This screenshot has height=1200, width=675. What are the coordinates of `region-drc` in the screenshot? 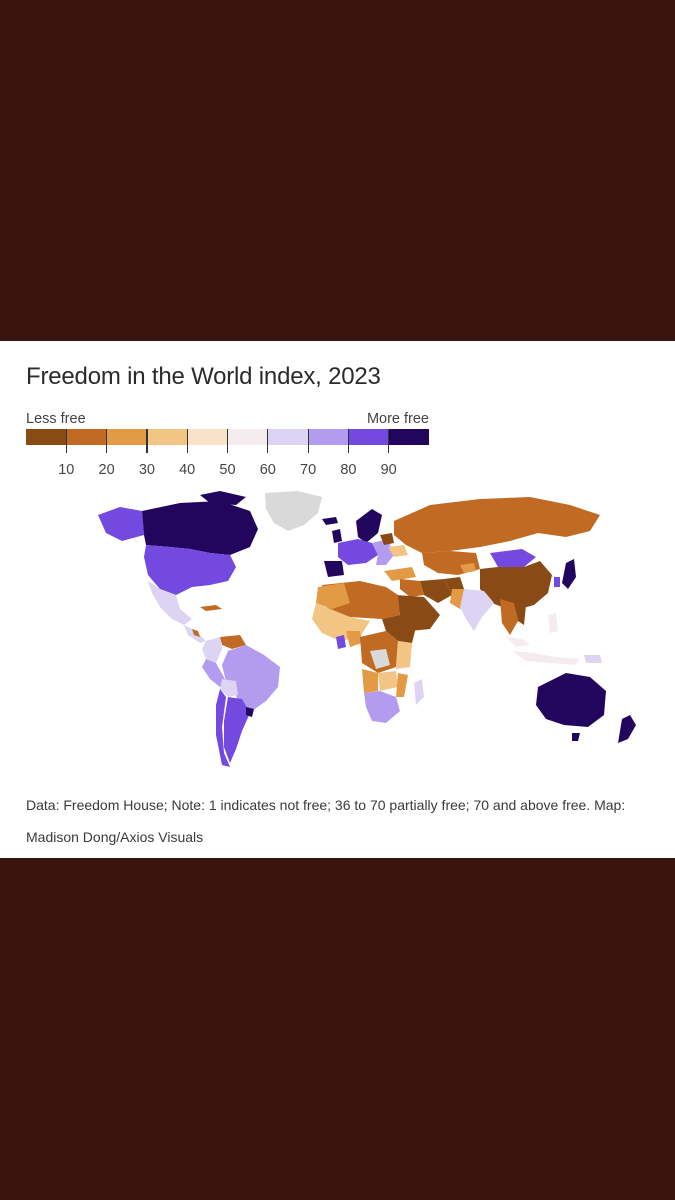 It's located at (380, 659).